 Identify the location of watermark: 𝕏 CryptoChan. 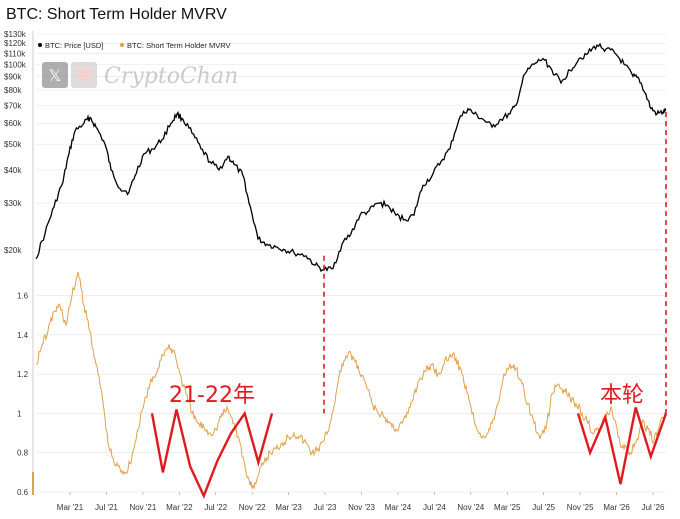
(140, 75).